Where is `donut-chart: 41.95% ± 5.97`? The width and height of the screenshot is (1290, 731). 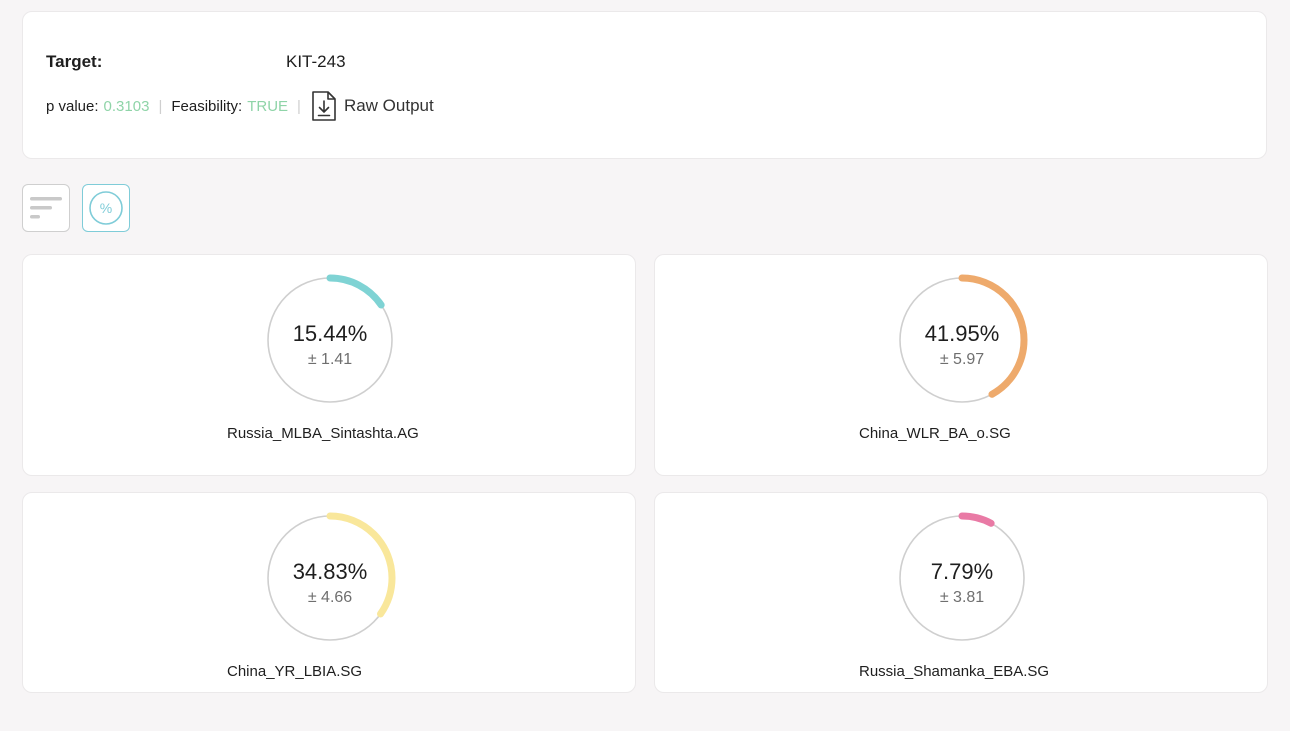
donut-chart: 41.95% ± 5.97 is located at coordinates (962, 340).